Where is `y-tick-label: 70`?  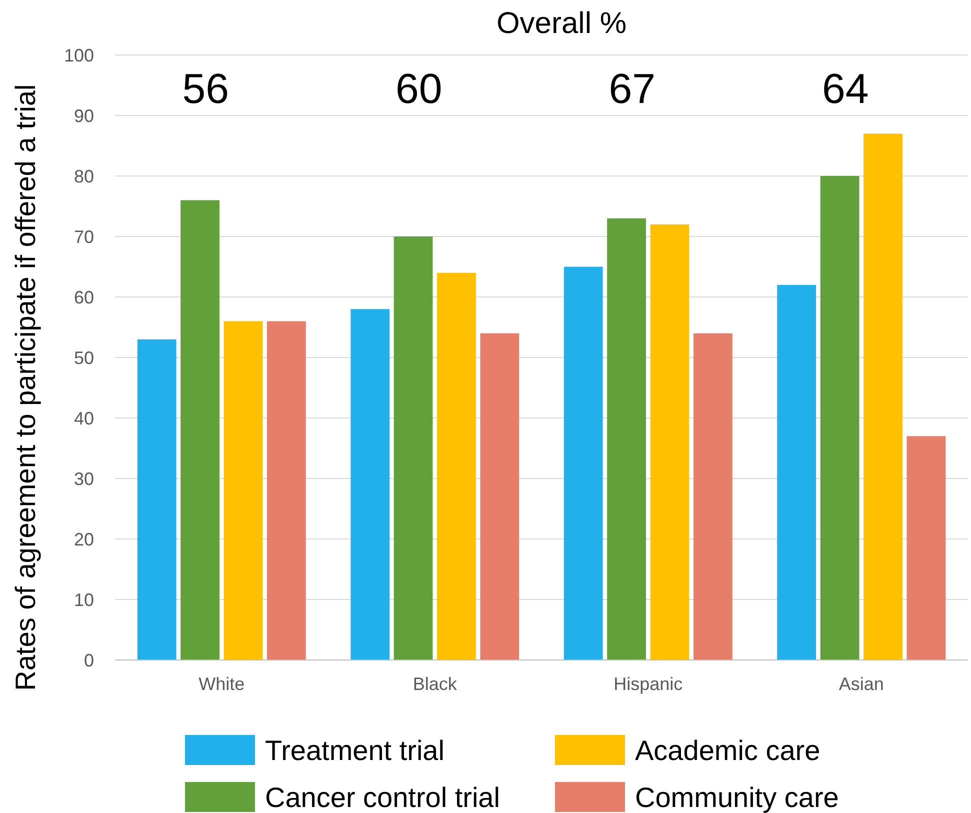
y-tick-label: 70 is located at coordinates (84, 236).